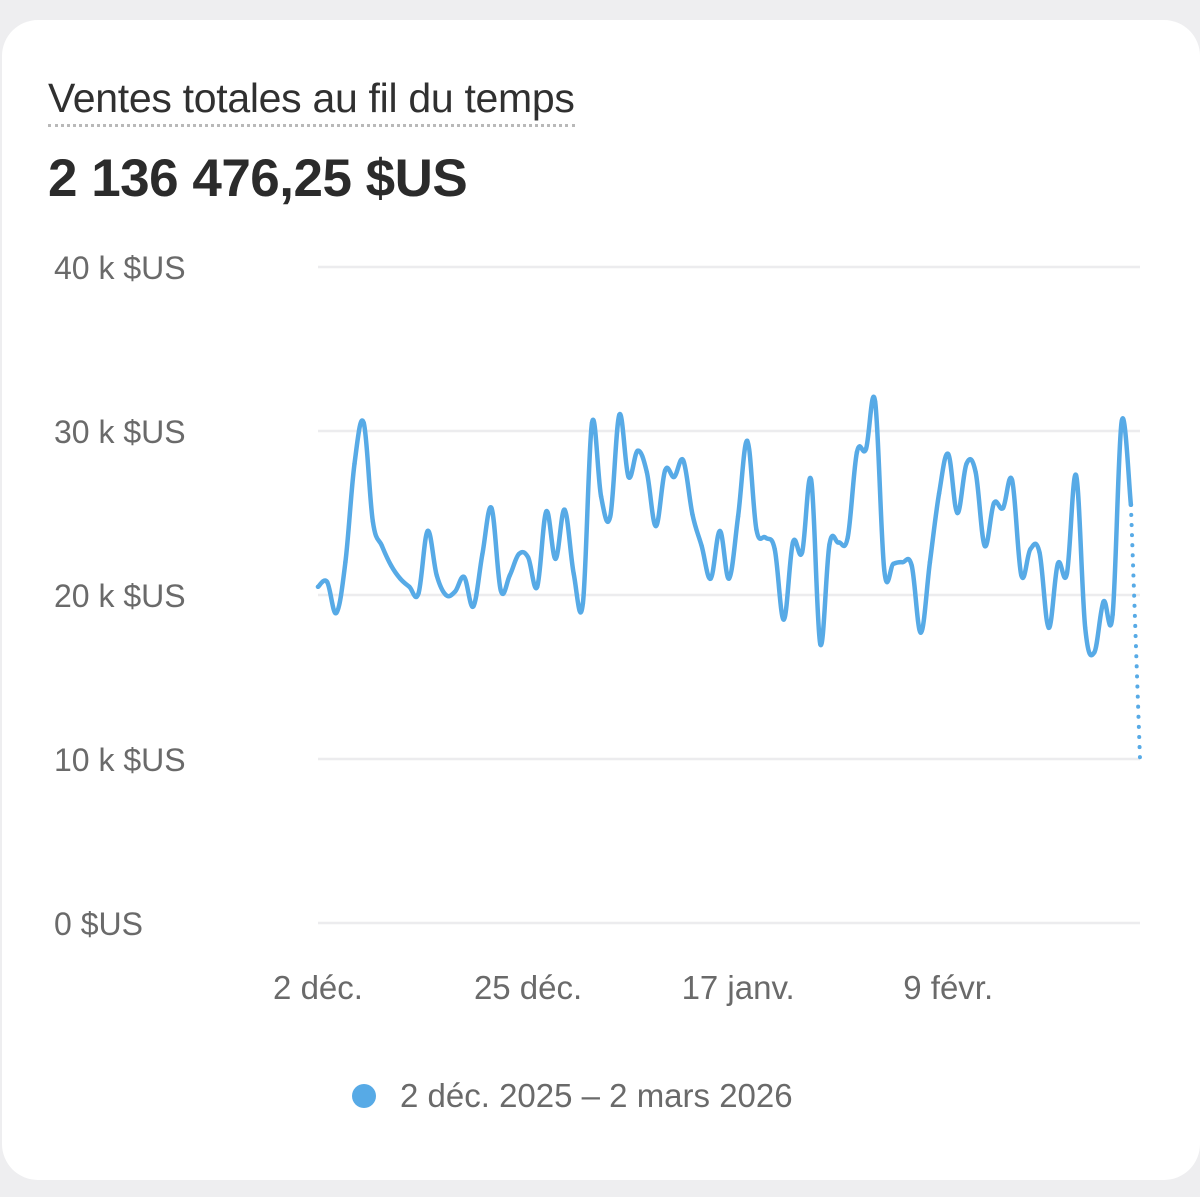 The image size is (1200, 1197). I want to click on x-tick-label-2: 17 janv., so click(738, 987).